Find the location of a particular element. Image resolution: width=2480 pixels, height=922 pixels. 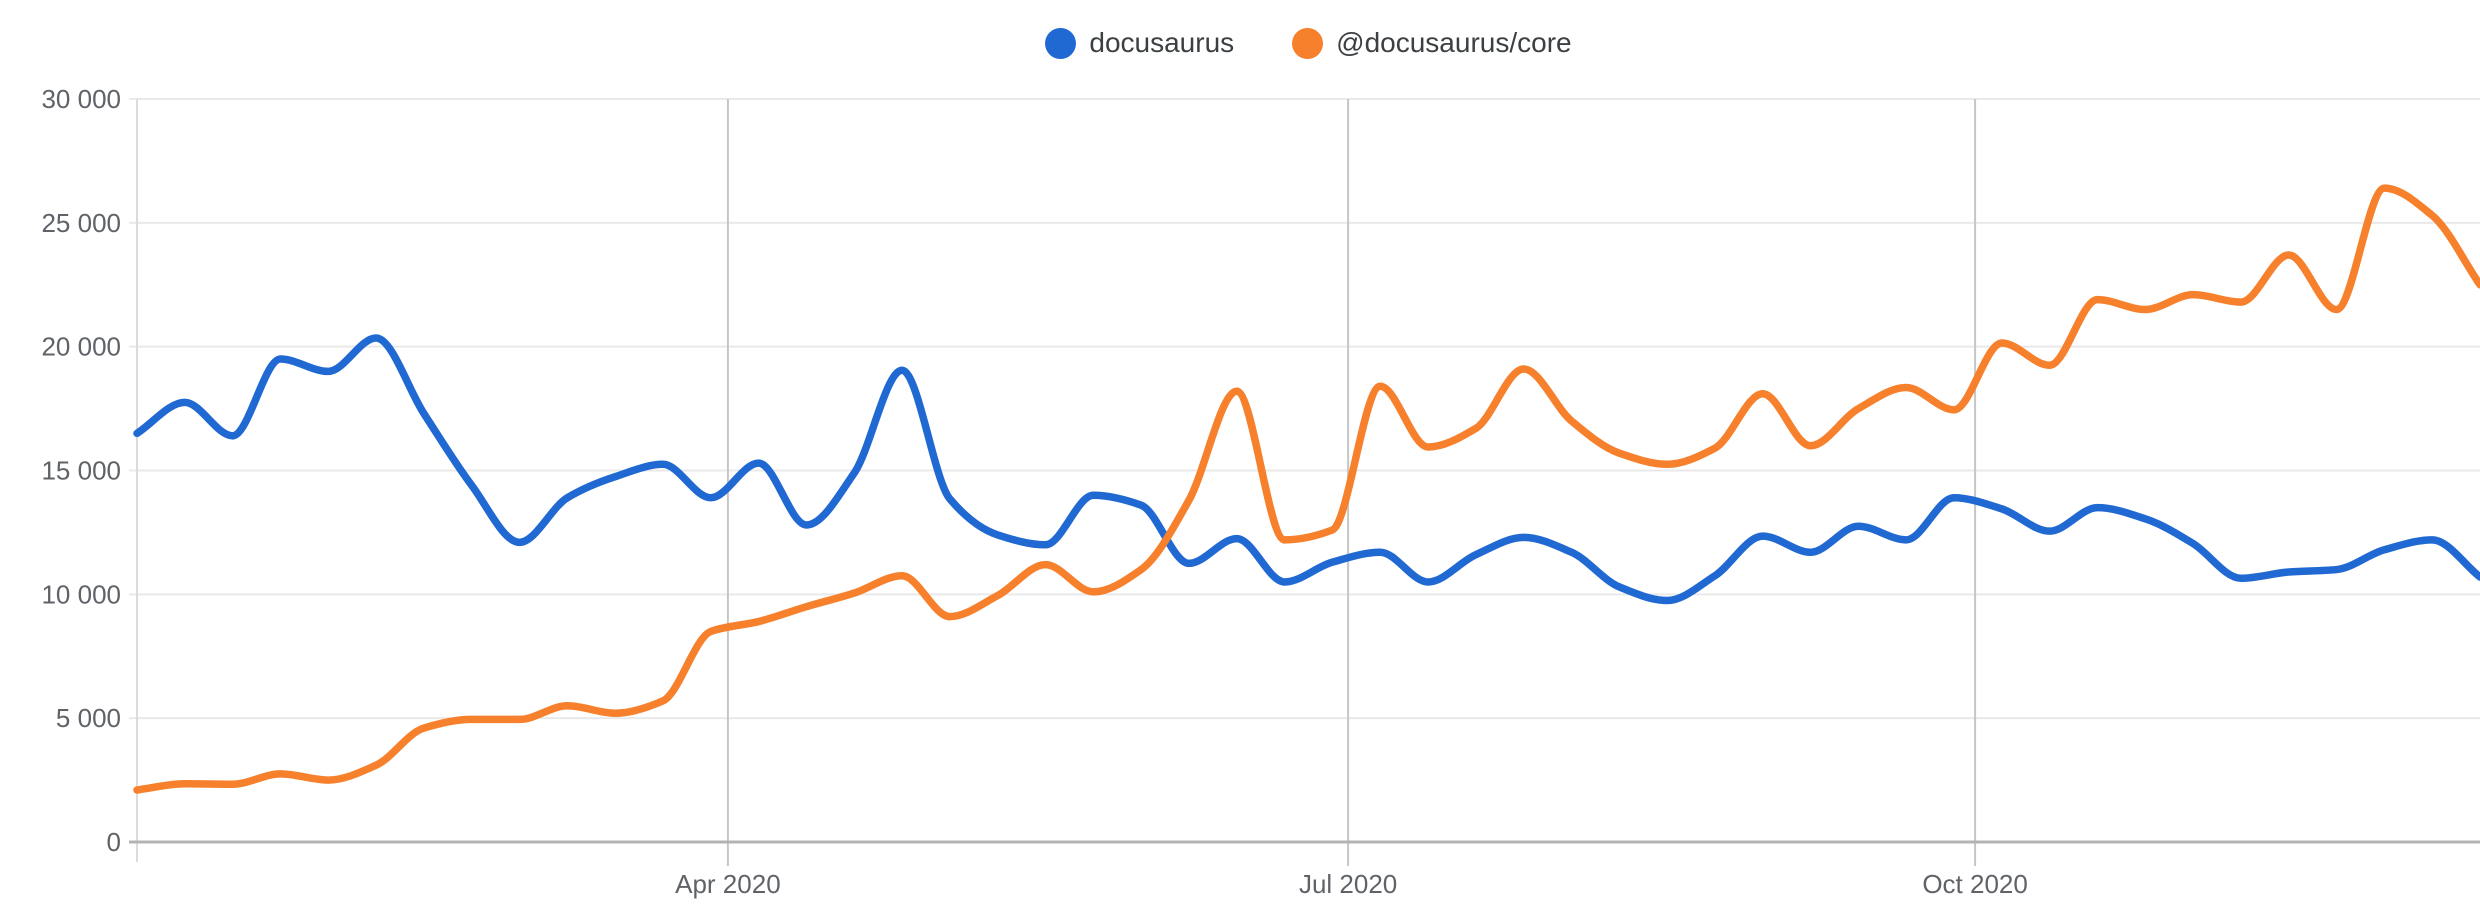

x-axis-tick-label: Apr 2020 is located at coordinates (728, 884).